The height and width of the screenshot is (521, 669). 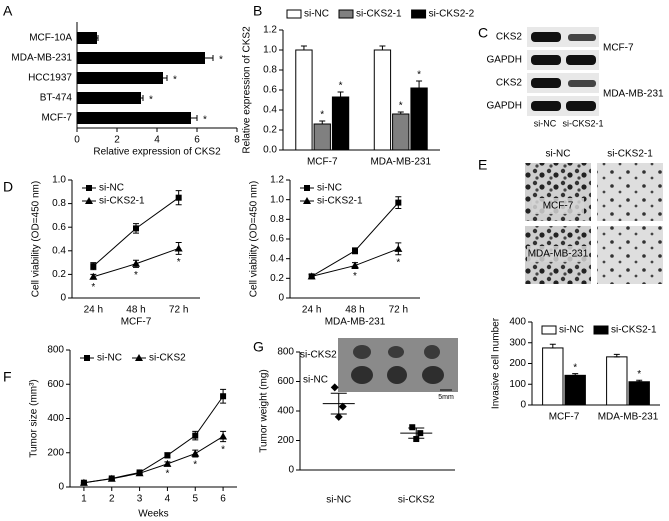 I want to click on y-tick-label: 0.2, so click(x=59, y=274).